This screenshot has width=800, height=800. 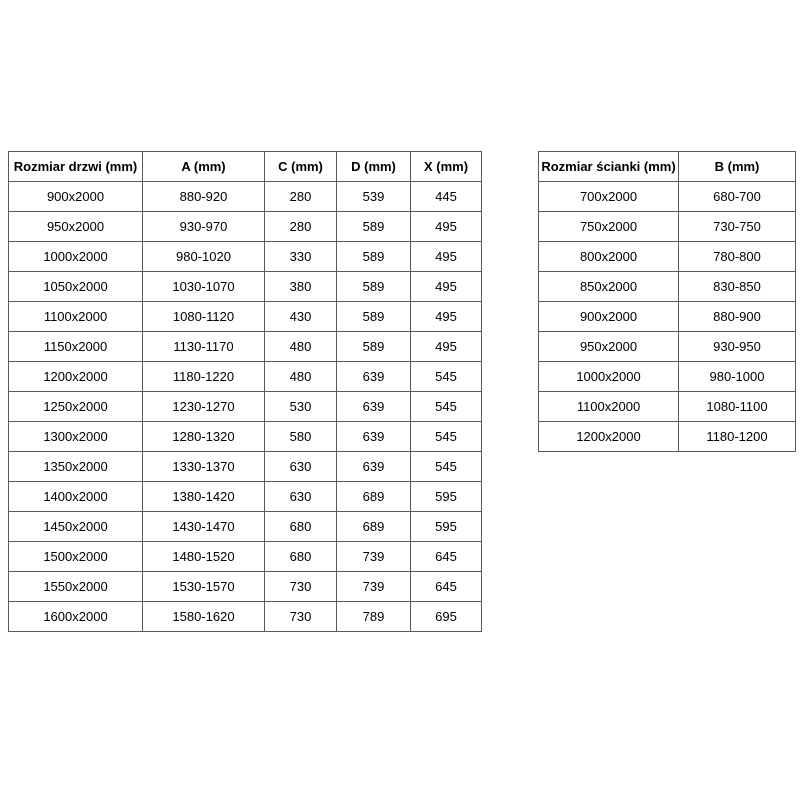 What do you see at coordinates (203, 436) in the screenshot?
I see `table-cell: 1280-1320` at bounding box center [203, 436].